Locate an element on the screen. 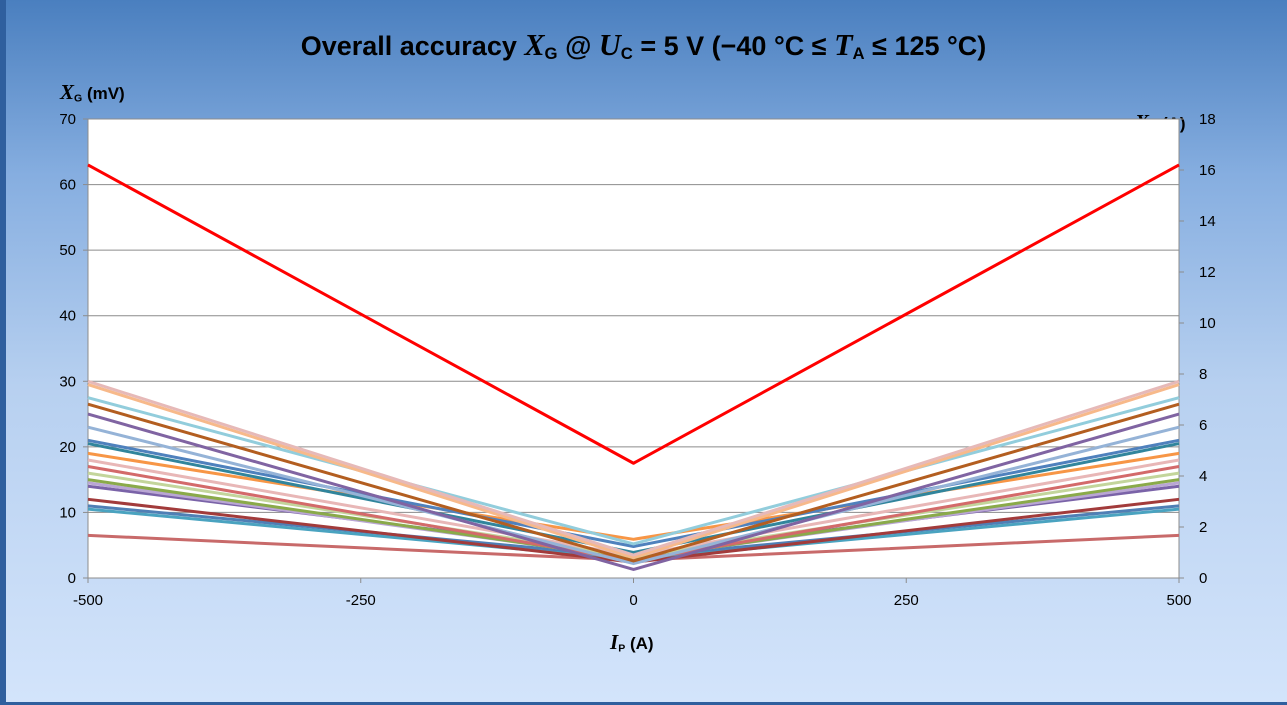 The height and width of the screenshot is (705, 1287). y-left-tick-label: 10 is located at coordinates (67, 512).